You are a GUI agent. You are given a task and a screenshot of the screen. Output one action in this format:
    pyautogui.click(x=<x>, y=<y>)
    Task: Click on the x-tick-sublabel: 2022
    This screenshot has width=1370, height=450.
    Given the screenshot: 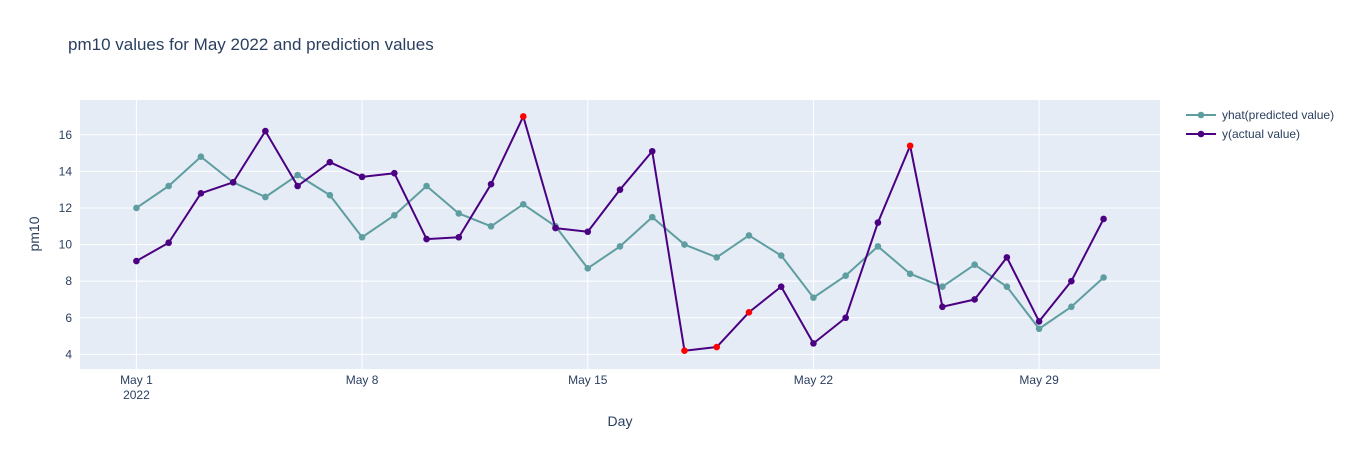 What is the action you would take?
    pyautogui.click(x=136, y=395)
    